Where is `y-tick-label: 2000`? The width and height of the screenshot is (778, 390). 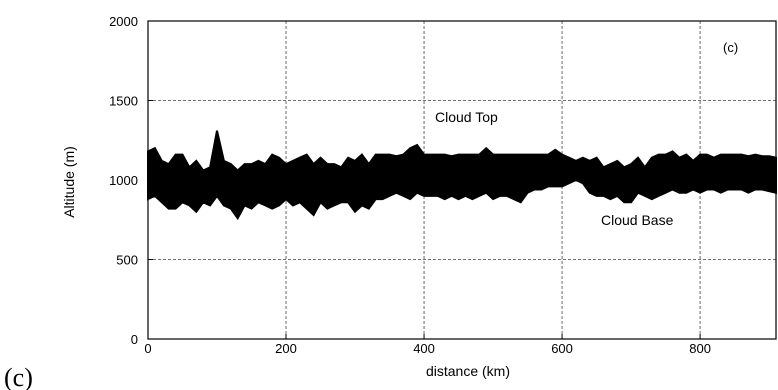 y-tick-label: 2000 is located at coordinates (123, 21).